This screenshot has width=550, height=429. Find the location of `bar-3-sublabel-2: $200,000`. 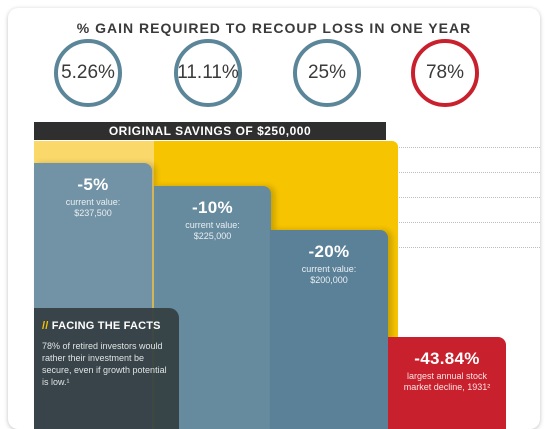

bar-3-sublabel-2: $200,000 is located at coordinates (329, 280).